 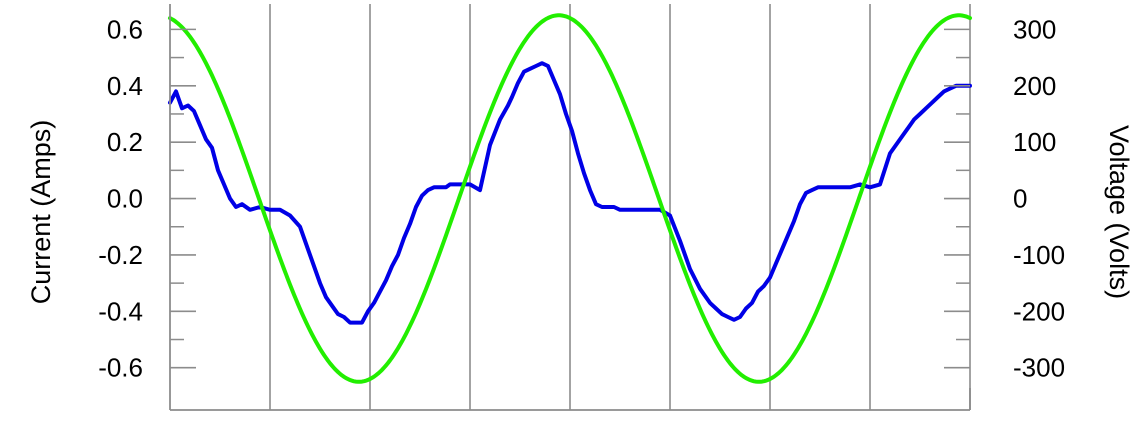 What do you see at coordinates (120, 368) in the screenshot?
I see `y-tick-label: -0.6` at bounding box center [120, 368].